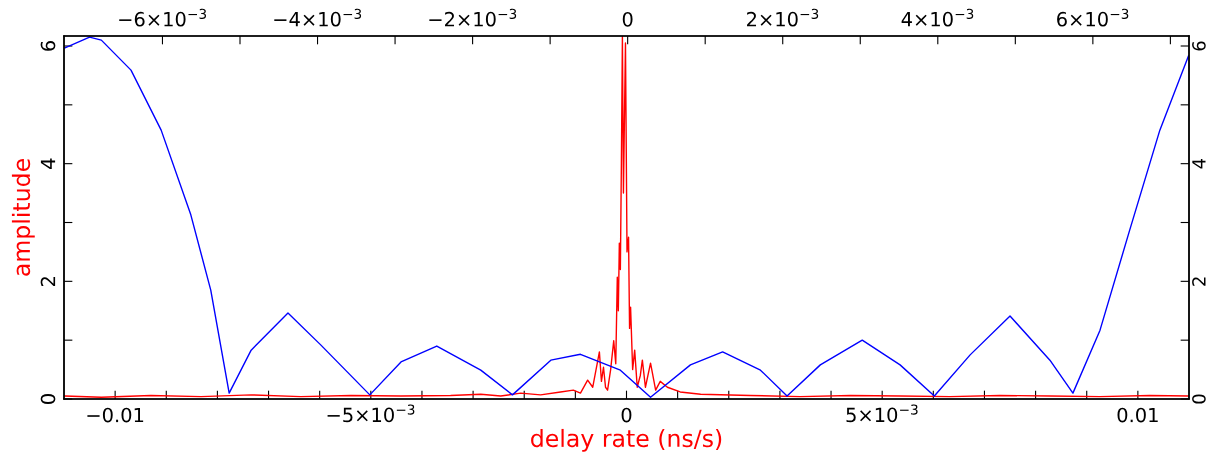 The width and height of the screenshot is (1207, 454). I want to click on x-tick-label: 5×10$^{−3}$, so click(882, 413).